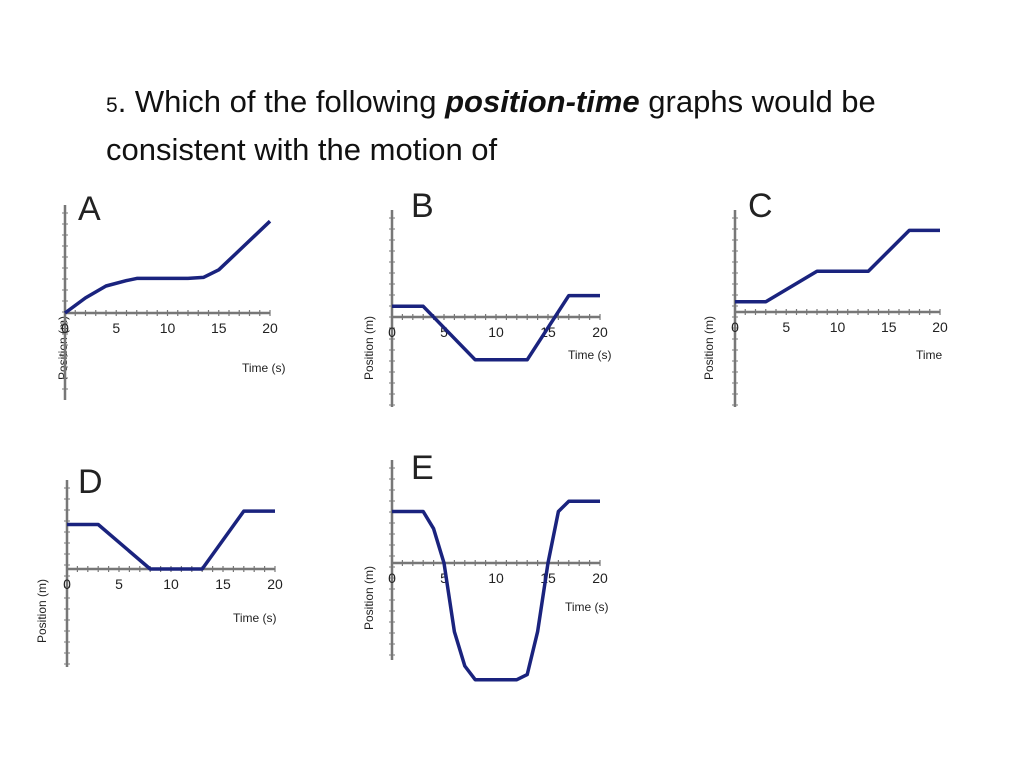 This screenshot has width=1024, height=768. Describe the element at coordinates (542, 101) in the screenshot. I see `question-emphasis: position-time` at that location.